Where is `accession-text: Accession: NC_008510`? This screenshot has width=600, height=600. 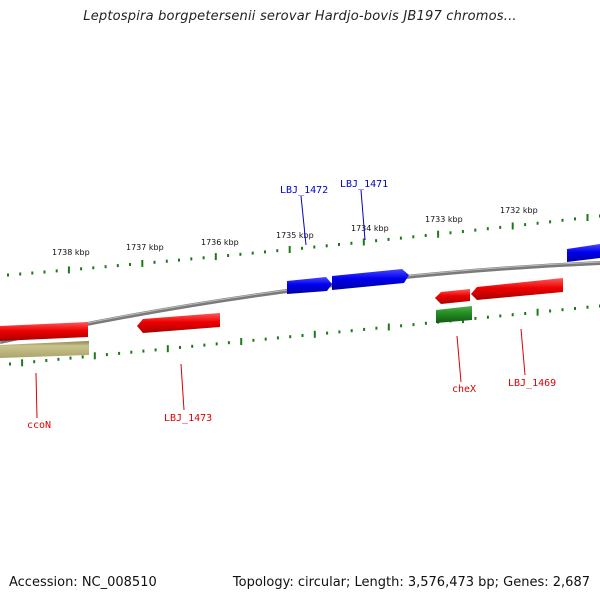 accession-text: Accession: NC_008510 is located at coordinates (83, 582).